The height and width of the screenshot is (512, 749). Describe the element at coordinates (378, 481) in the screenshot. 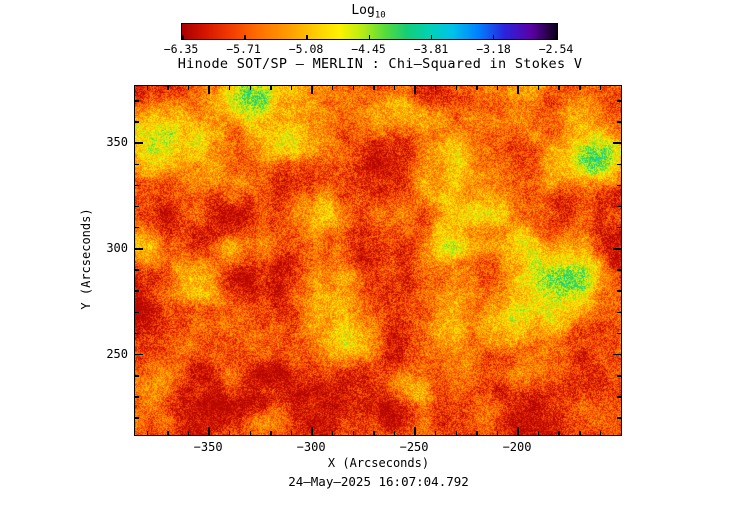

I see `timestamp: 24–May–2025 16:07:04.792` at that location.